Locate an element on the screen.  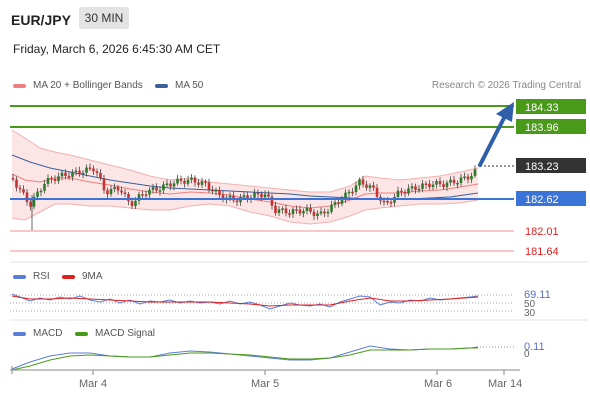
price-text-183-23: 183.23 is located at coordinates (542, 167).